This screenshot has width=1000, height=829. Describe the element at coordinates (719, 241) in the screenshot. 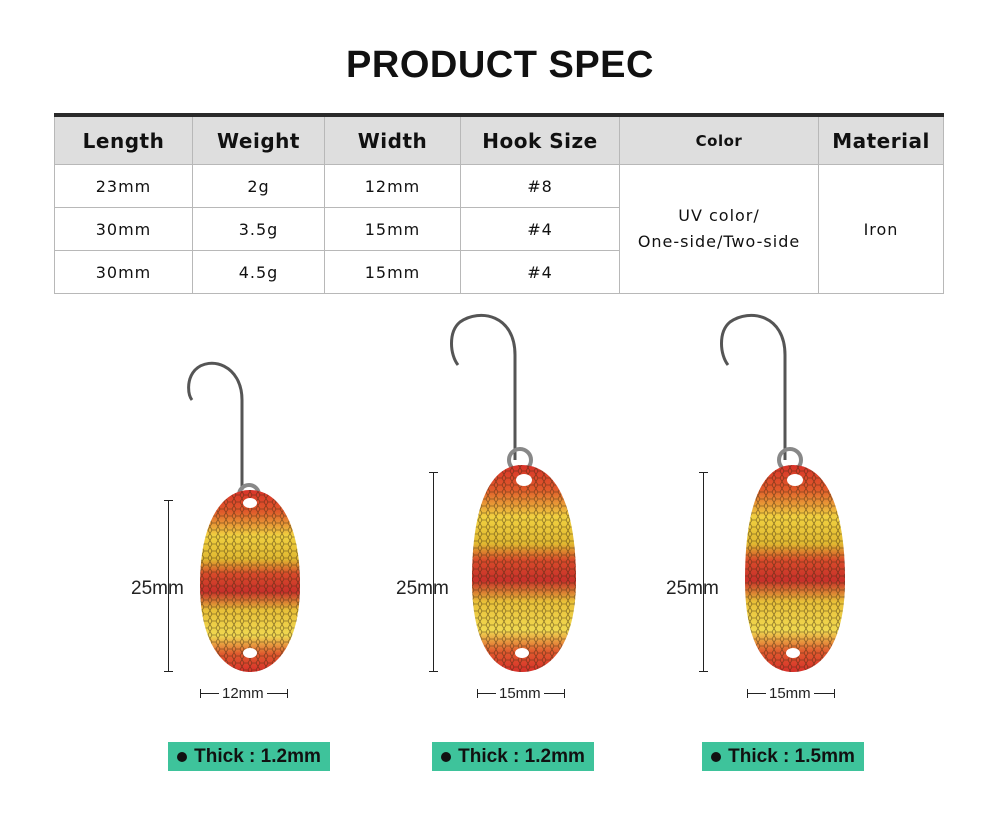

I see `color-line-2: One-side/Two-side` at that location.